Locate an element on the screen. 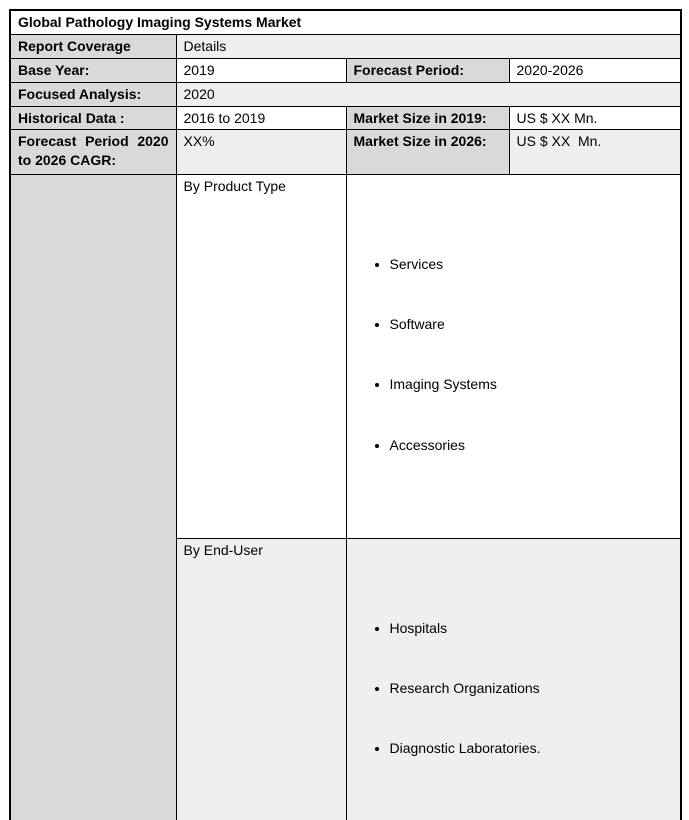 This screenshot has width=689, height=820. bullet-item: Imaging Systems is located at coordinates (532, 384).